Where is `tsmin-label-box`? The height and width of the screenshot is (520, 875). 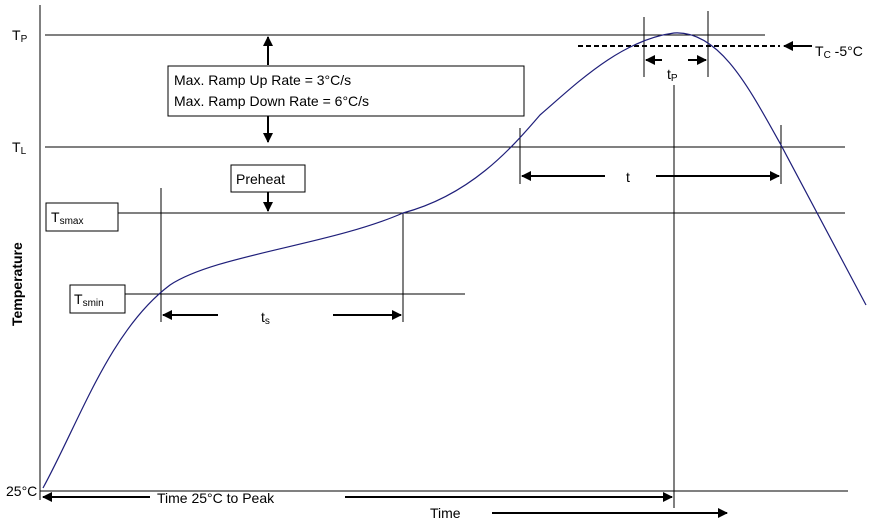
tsmin-label-box is located at coordinates (97, 299).